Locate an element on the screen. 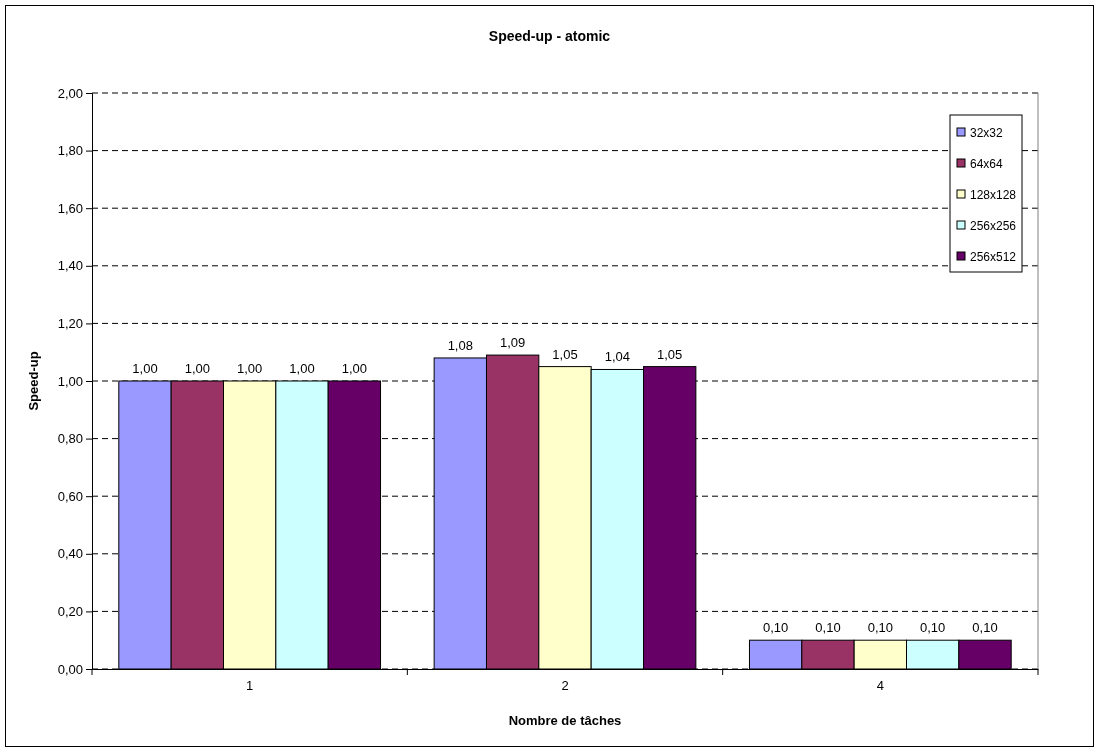  chart-title: Speed-up - atomic is located at coordinates (549, 36).